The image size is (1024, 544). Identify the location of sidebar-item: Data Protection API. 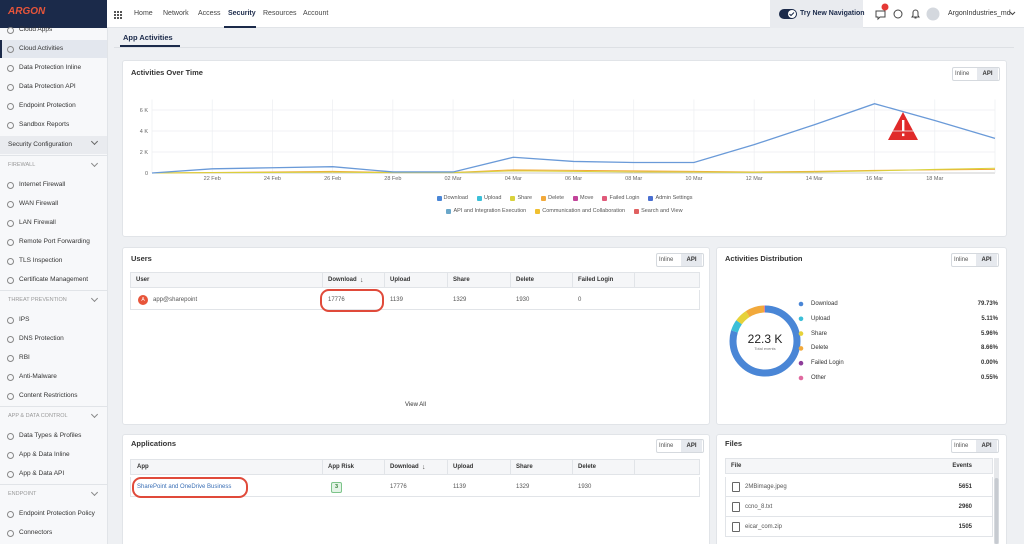
(47, 86).